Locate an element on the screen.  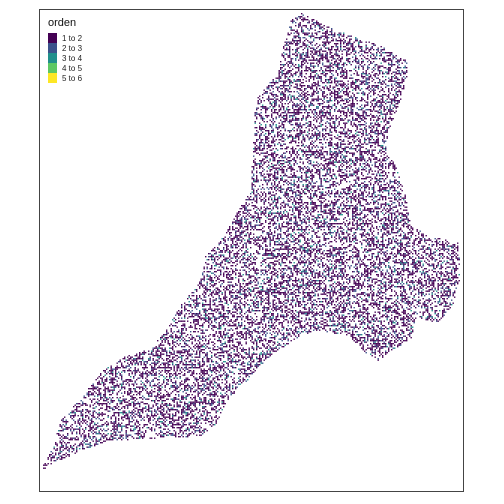
legend-label: 5 to 6 is located at coordinates (72, 78).